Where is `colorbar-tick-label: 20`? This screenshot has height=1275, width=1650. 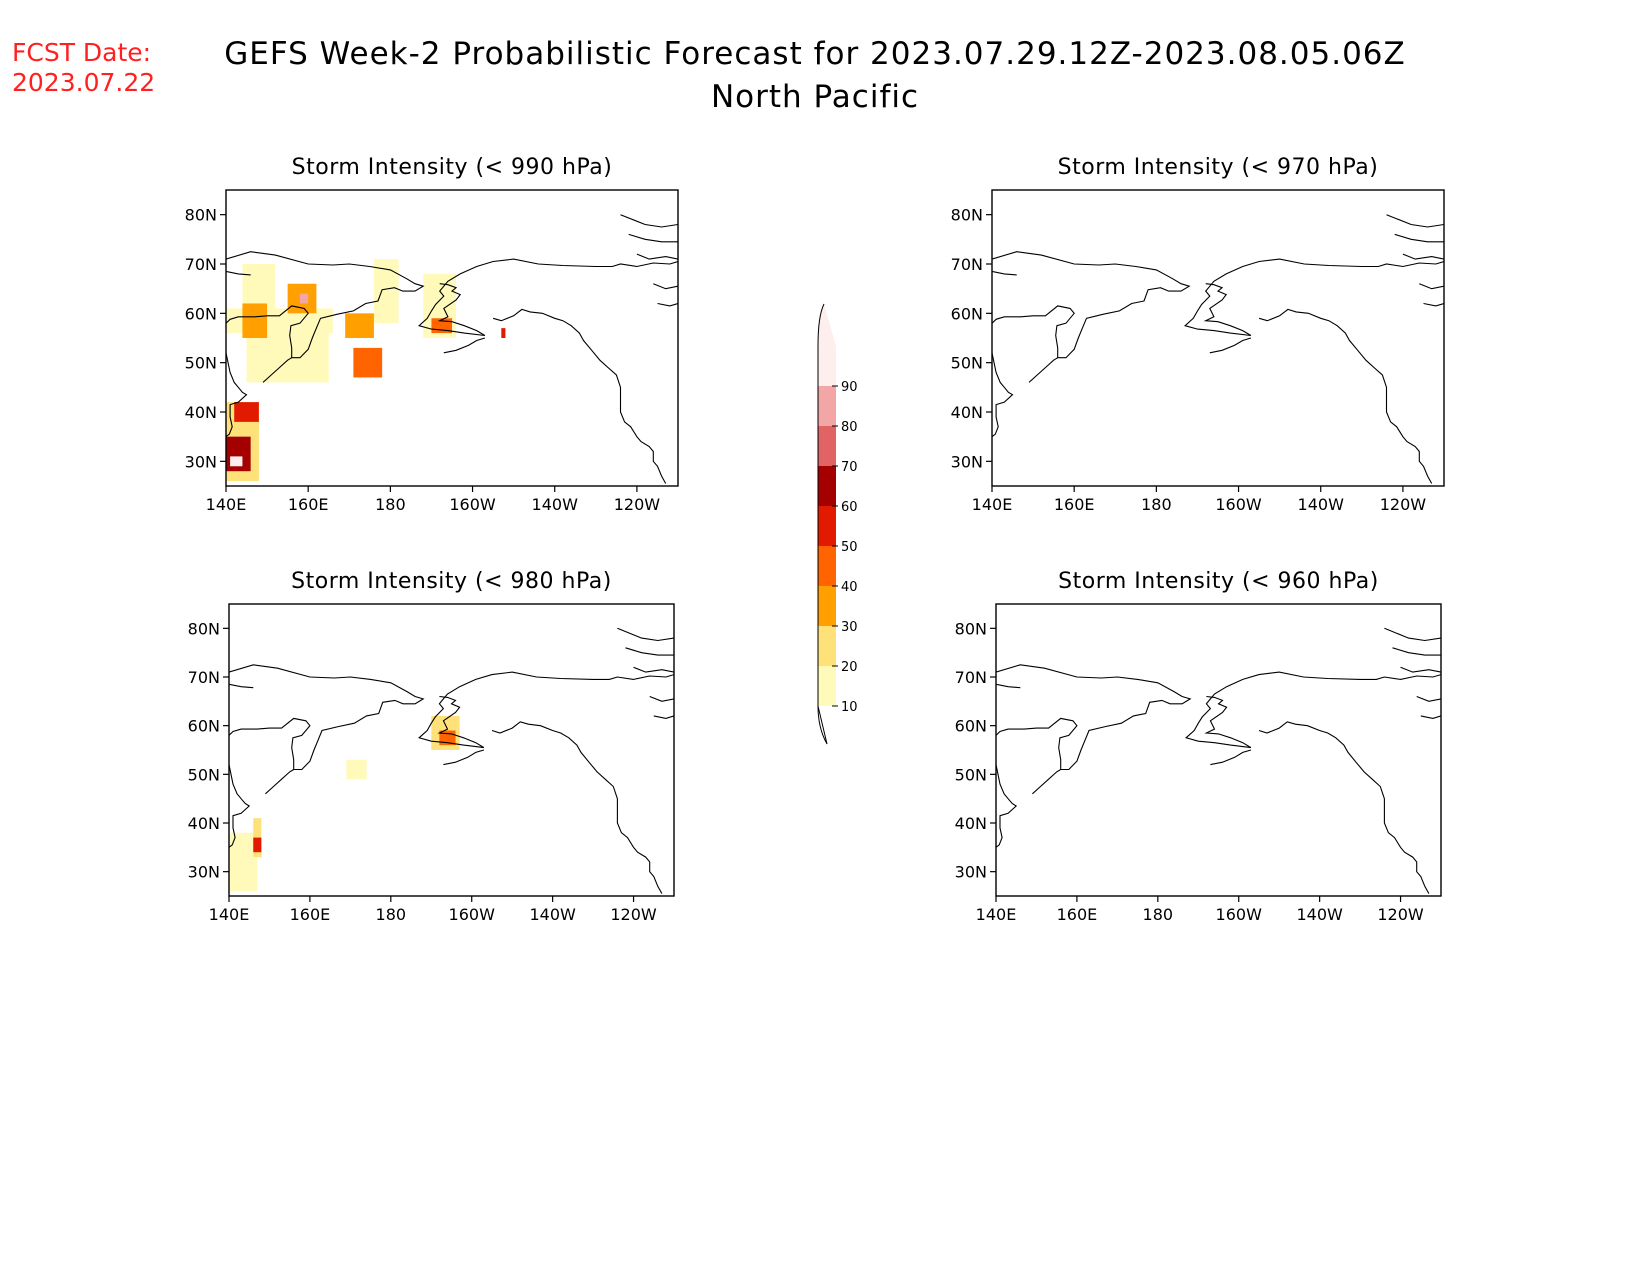
colorbar-tick-label: 20 is located at coordinates (849, 667).